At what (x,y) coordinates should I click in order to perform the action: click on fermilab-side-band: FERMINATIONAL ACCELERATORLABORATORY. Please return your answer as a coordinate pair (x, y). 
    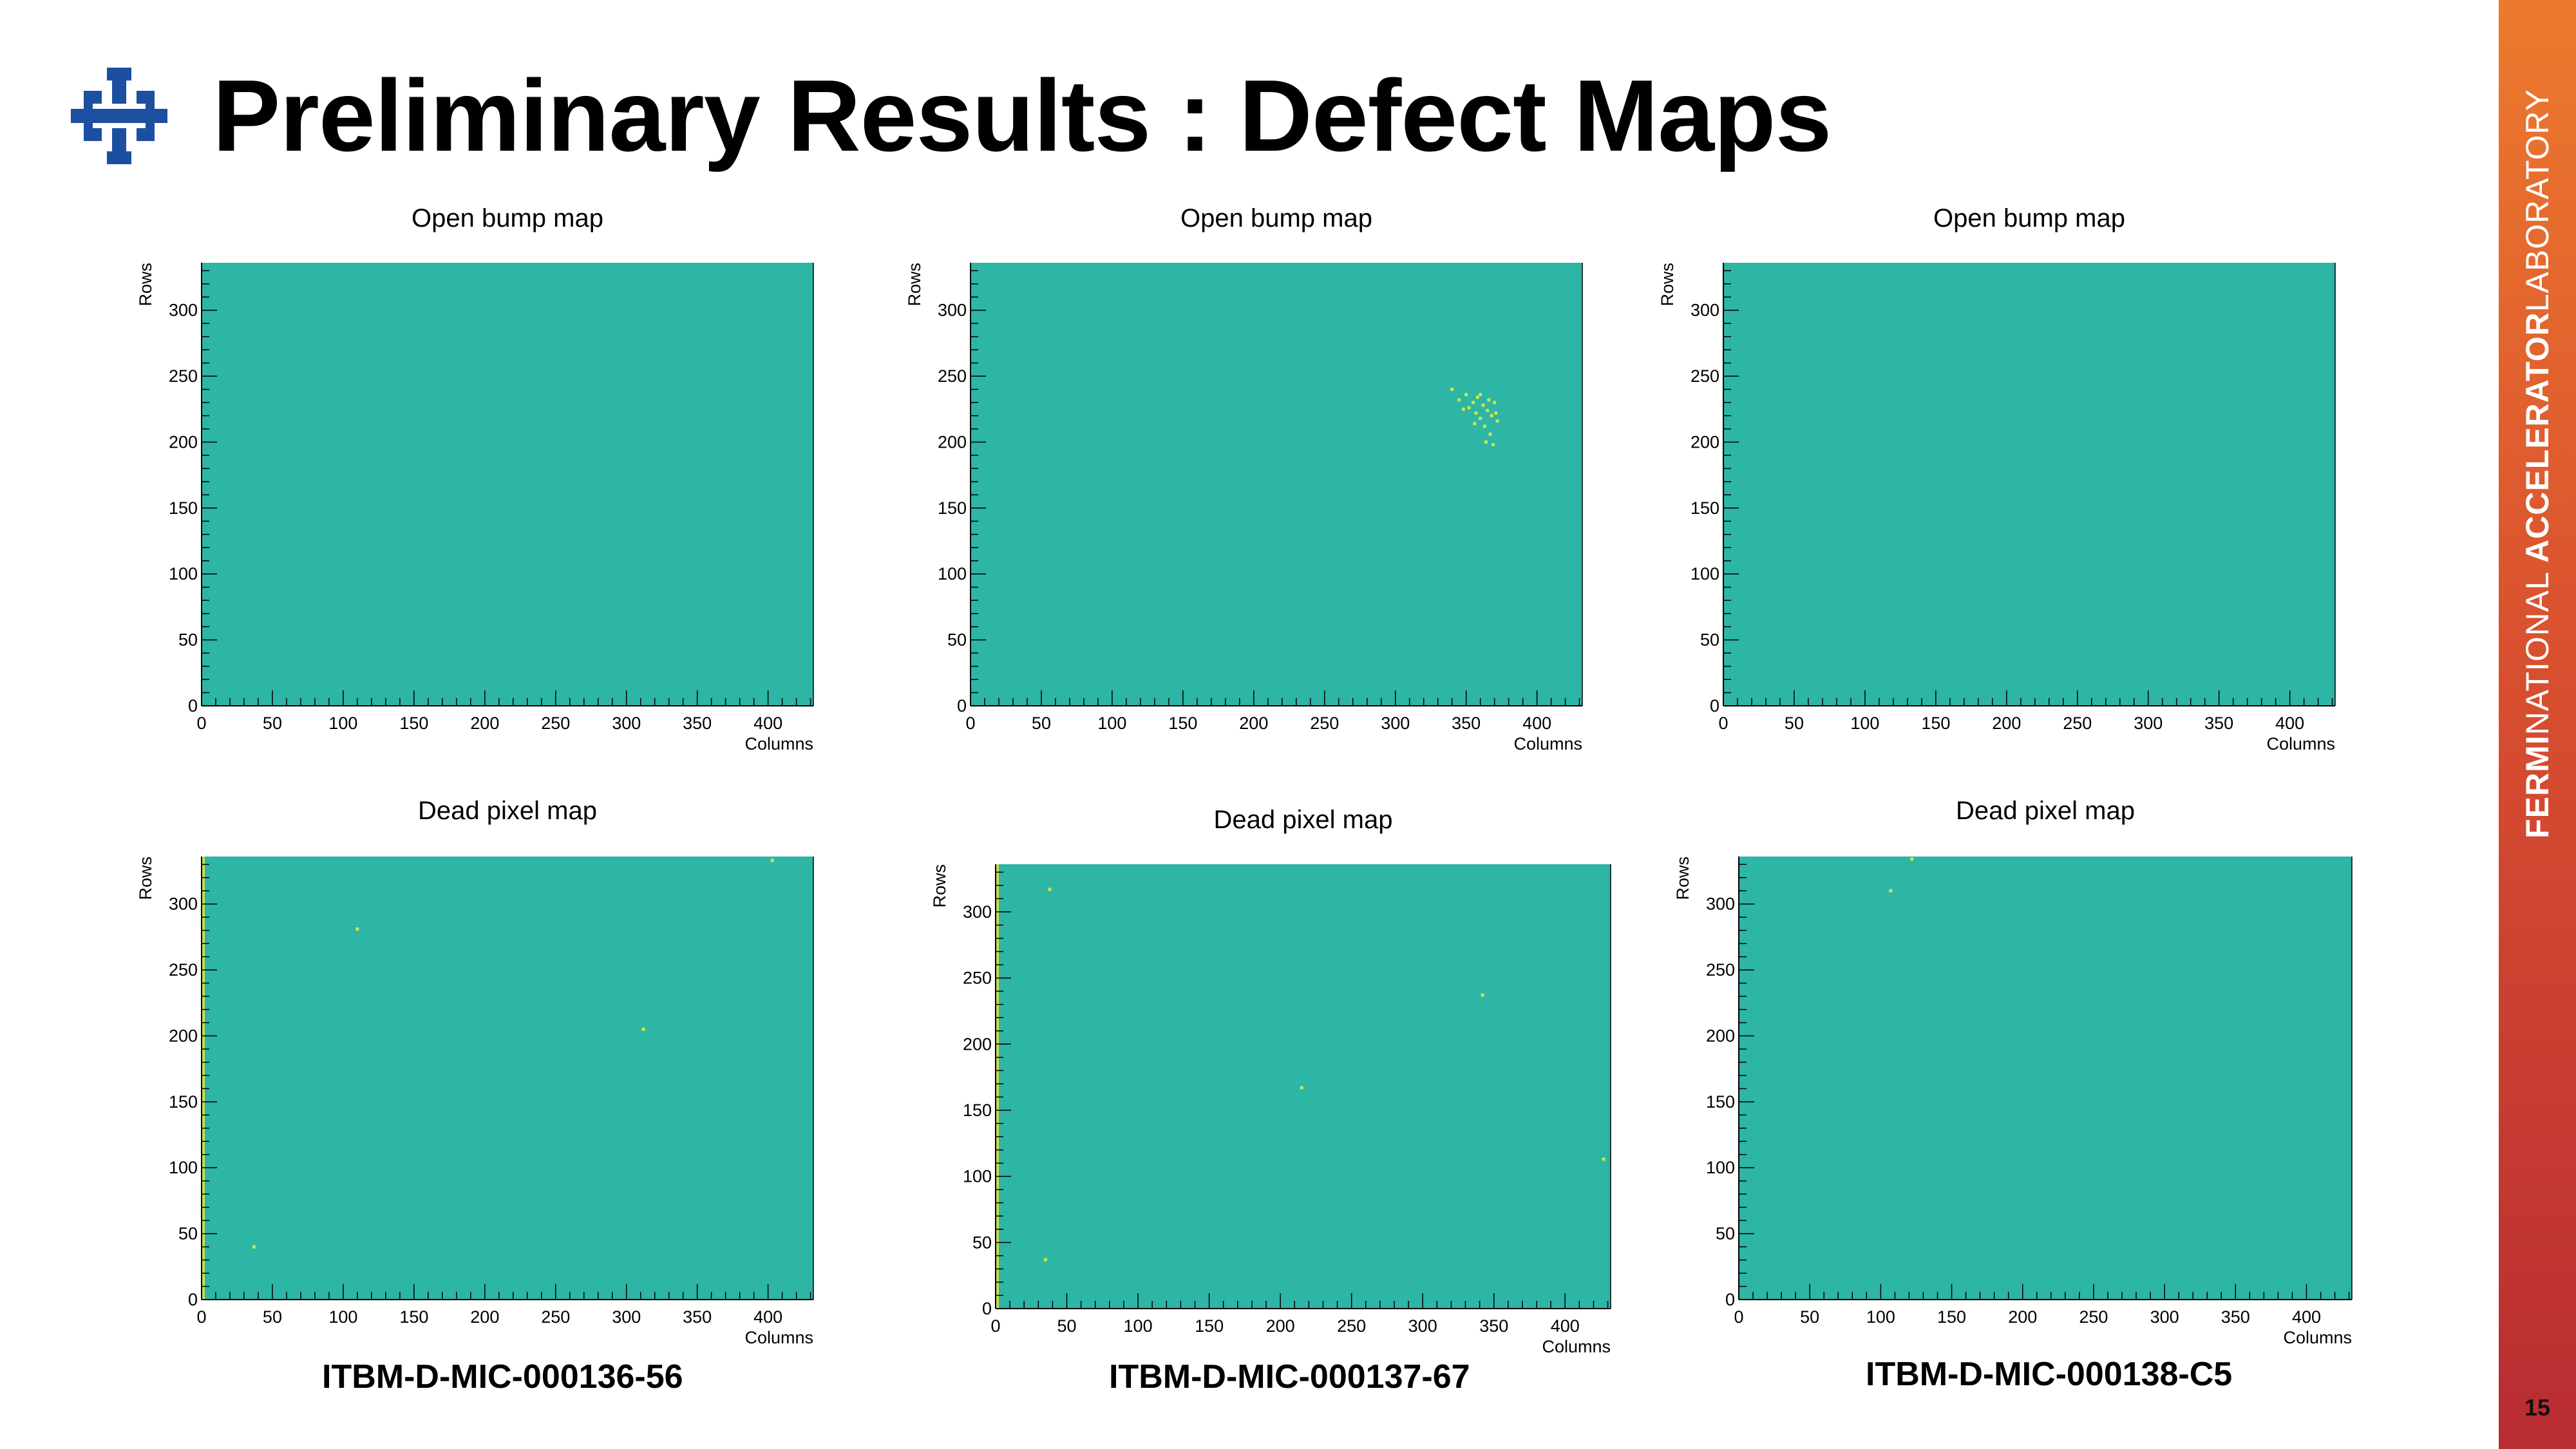
    Looking at the image, I should click on (2537, 724).